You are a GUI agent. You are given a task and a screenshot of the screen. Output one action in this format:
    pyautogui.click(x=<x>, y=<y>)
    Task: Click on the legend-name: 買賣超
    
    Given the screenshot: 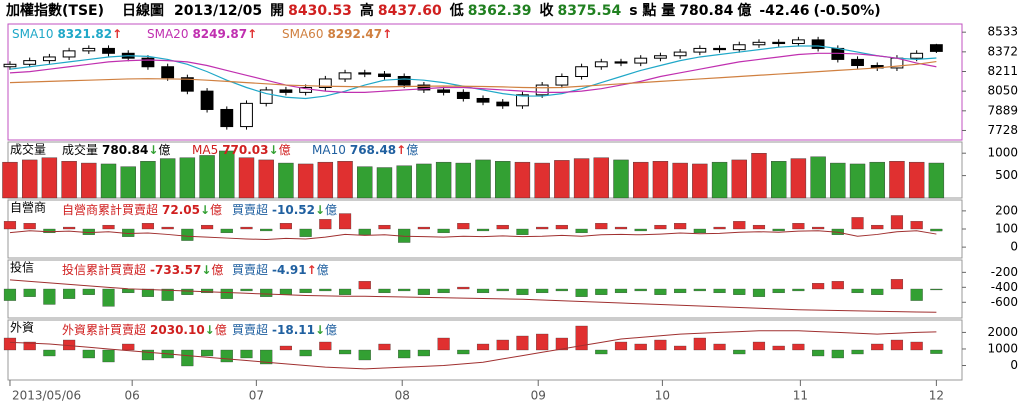 What is the action you would take?
    pyautogui.click(x=250, y=329)
    